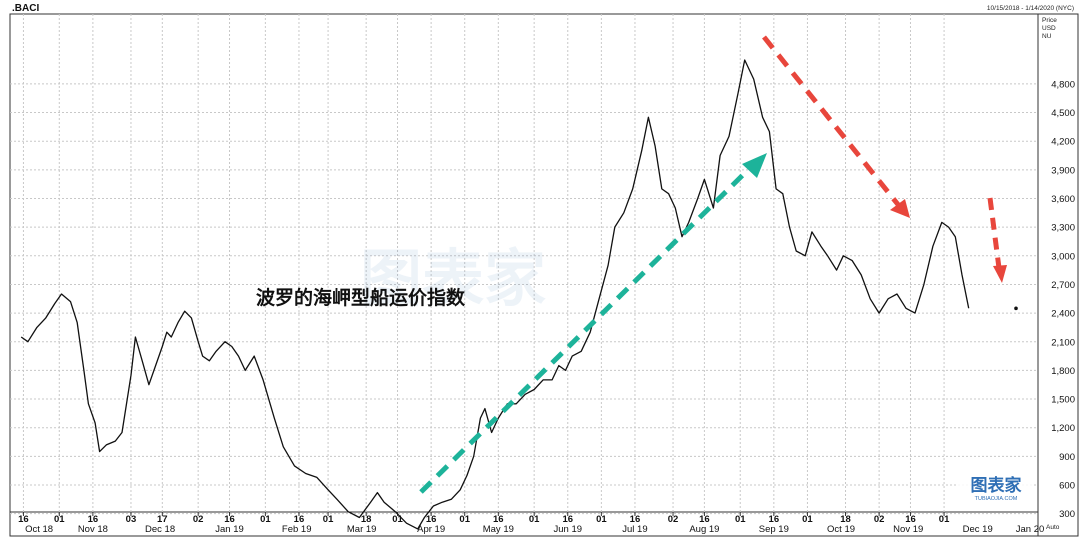 Image resolution: width=1080 pixels, height=538 pixels. What do you see at coordinates (1063, 314) in the screenshot?
I see `y-tick-label: 2,400` at bounding box center [1063, 314].